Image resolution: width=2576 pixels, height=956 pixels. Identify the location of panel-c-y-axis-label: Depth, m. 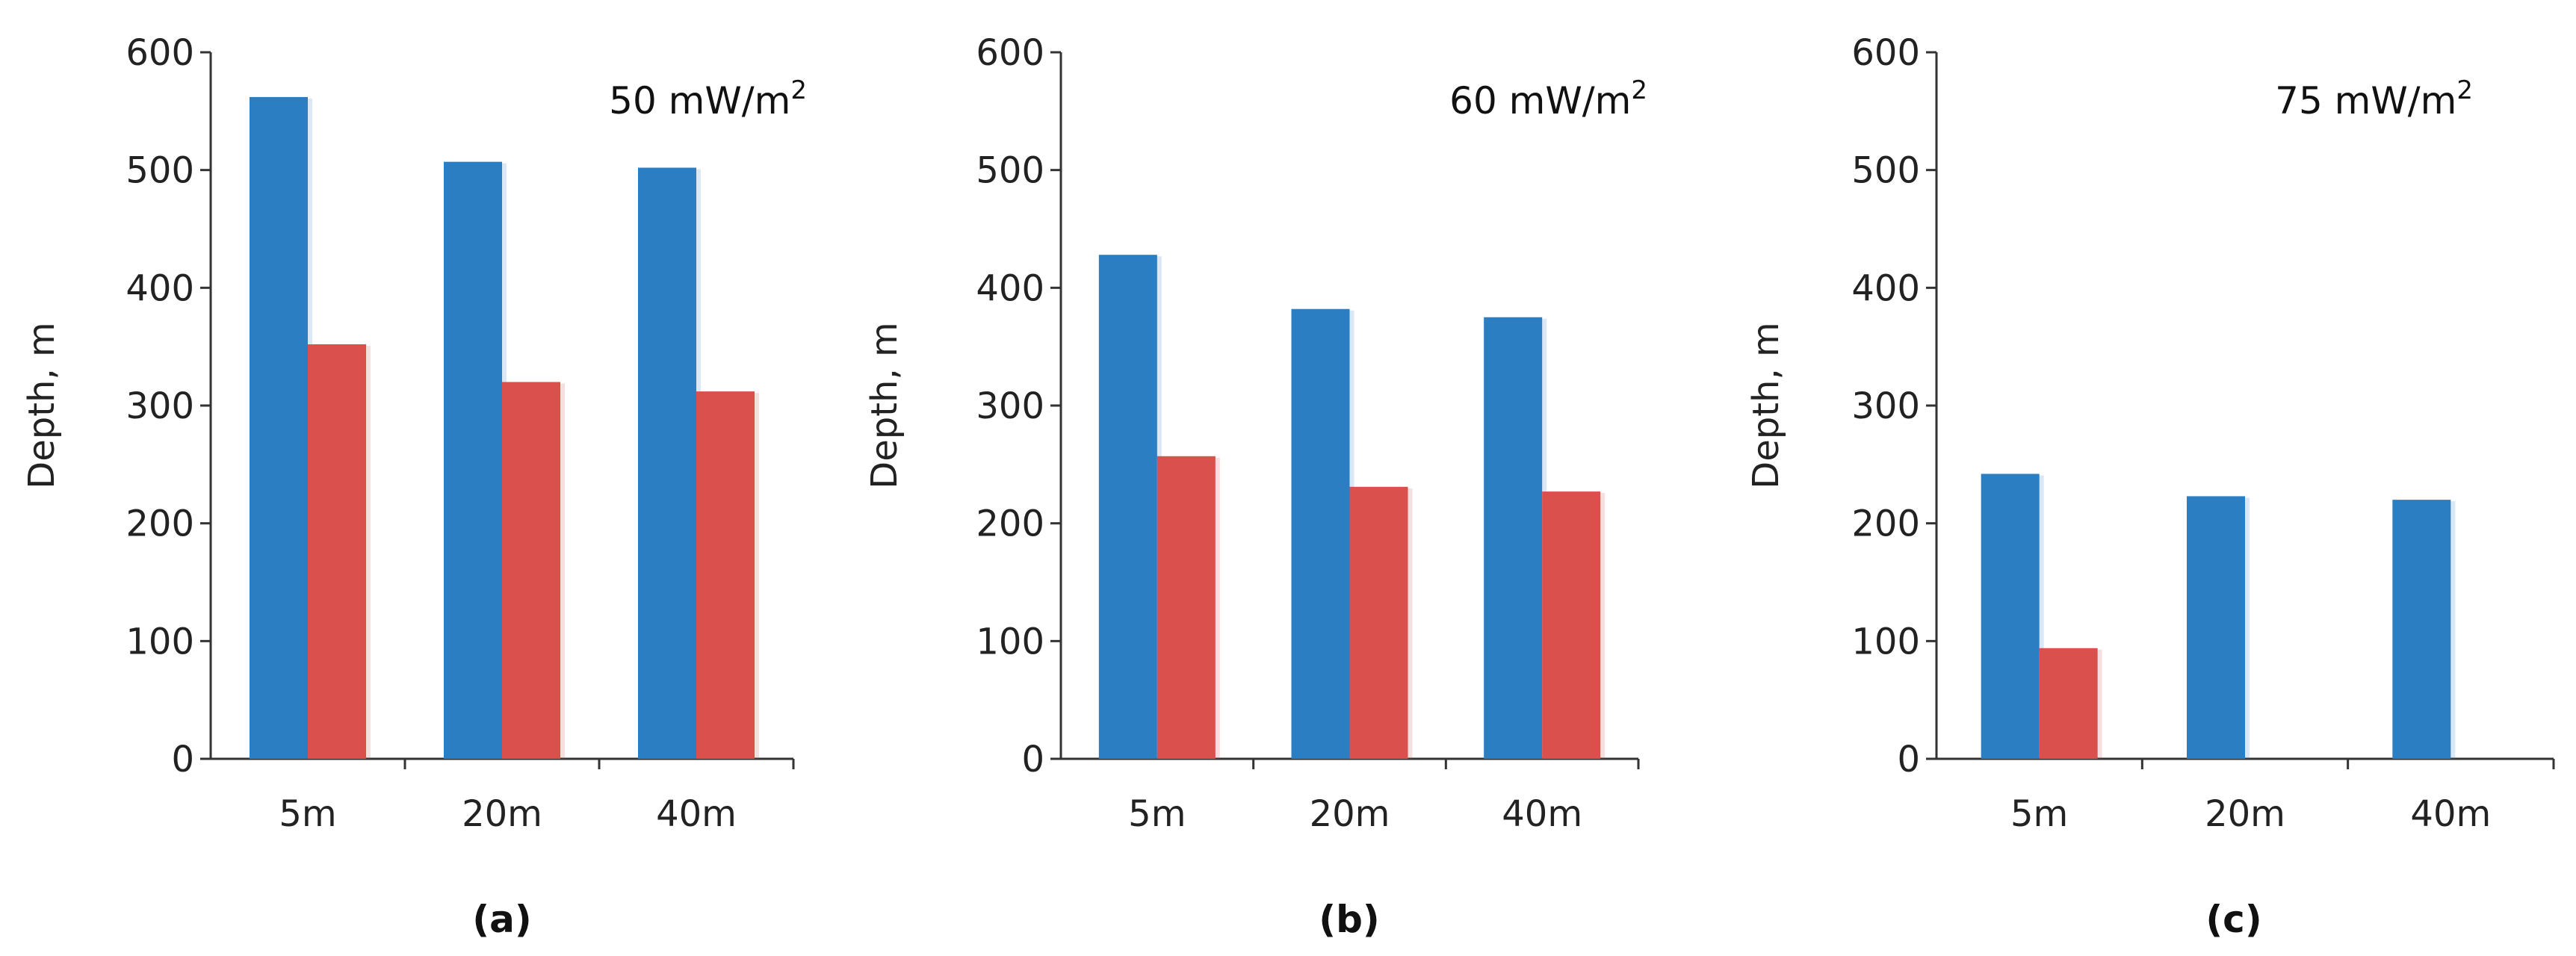
(1766, 405).